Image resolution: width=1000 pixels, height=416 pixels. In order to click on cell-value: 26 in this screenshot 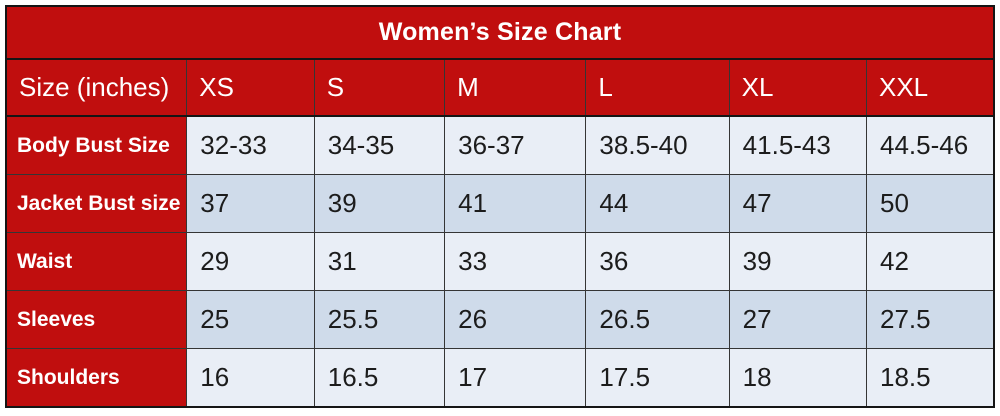, I will do `click(515, 319)`.